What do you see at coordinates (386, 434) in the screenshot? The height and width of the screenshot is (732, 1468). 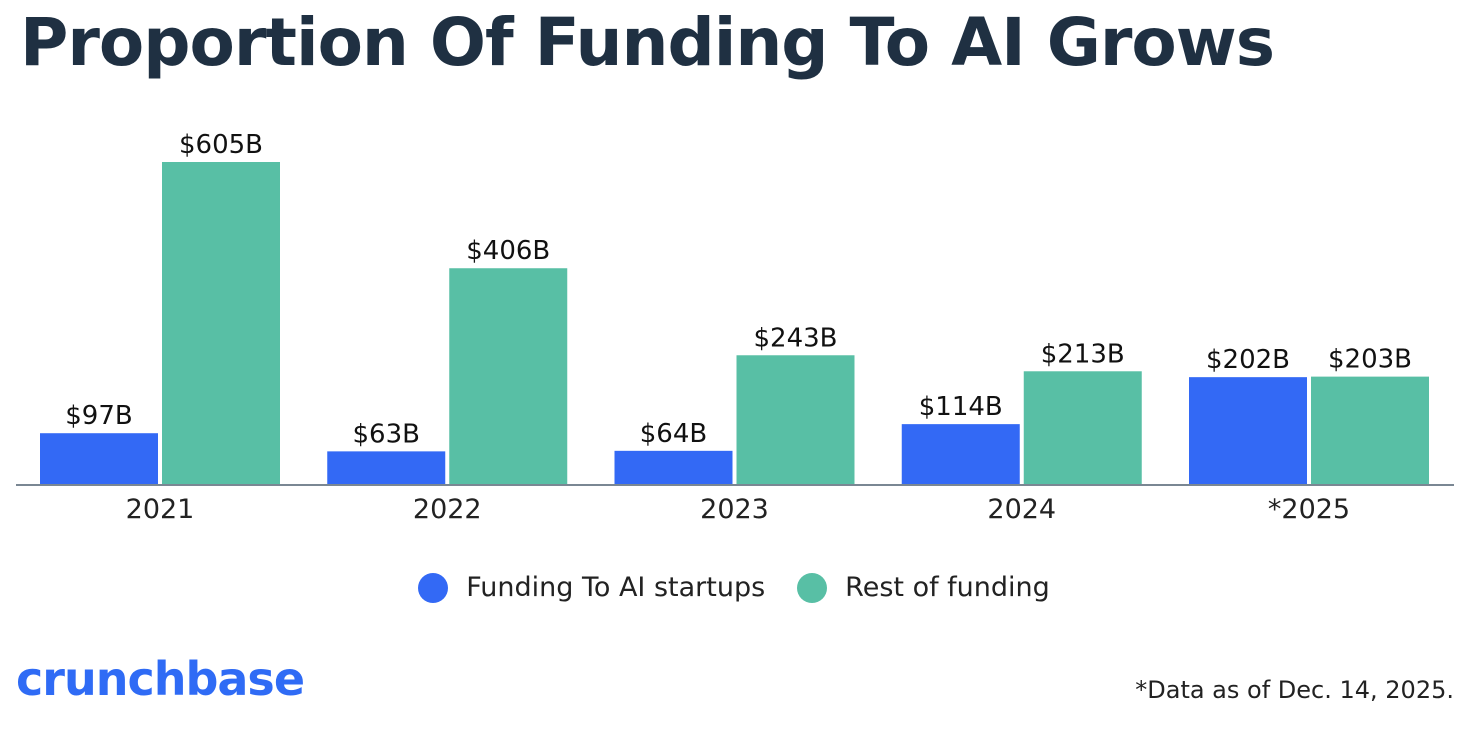 I see `data-label-ai-2022: $63B` at bounding box center [386, 434].